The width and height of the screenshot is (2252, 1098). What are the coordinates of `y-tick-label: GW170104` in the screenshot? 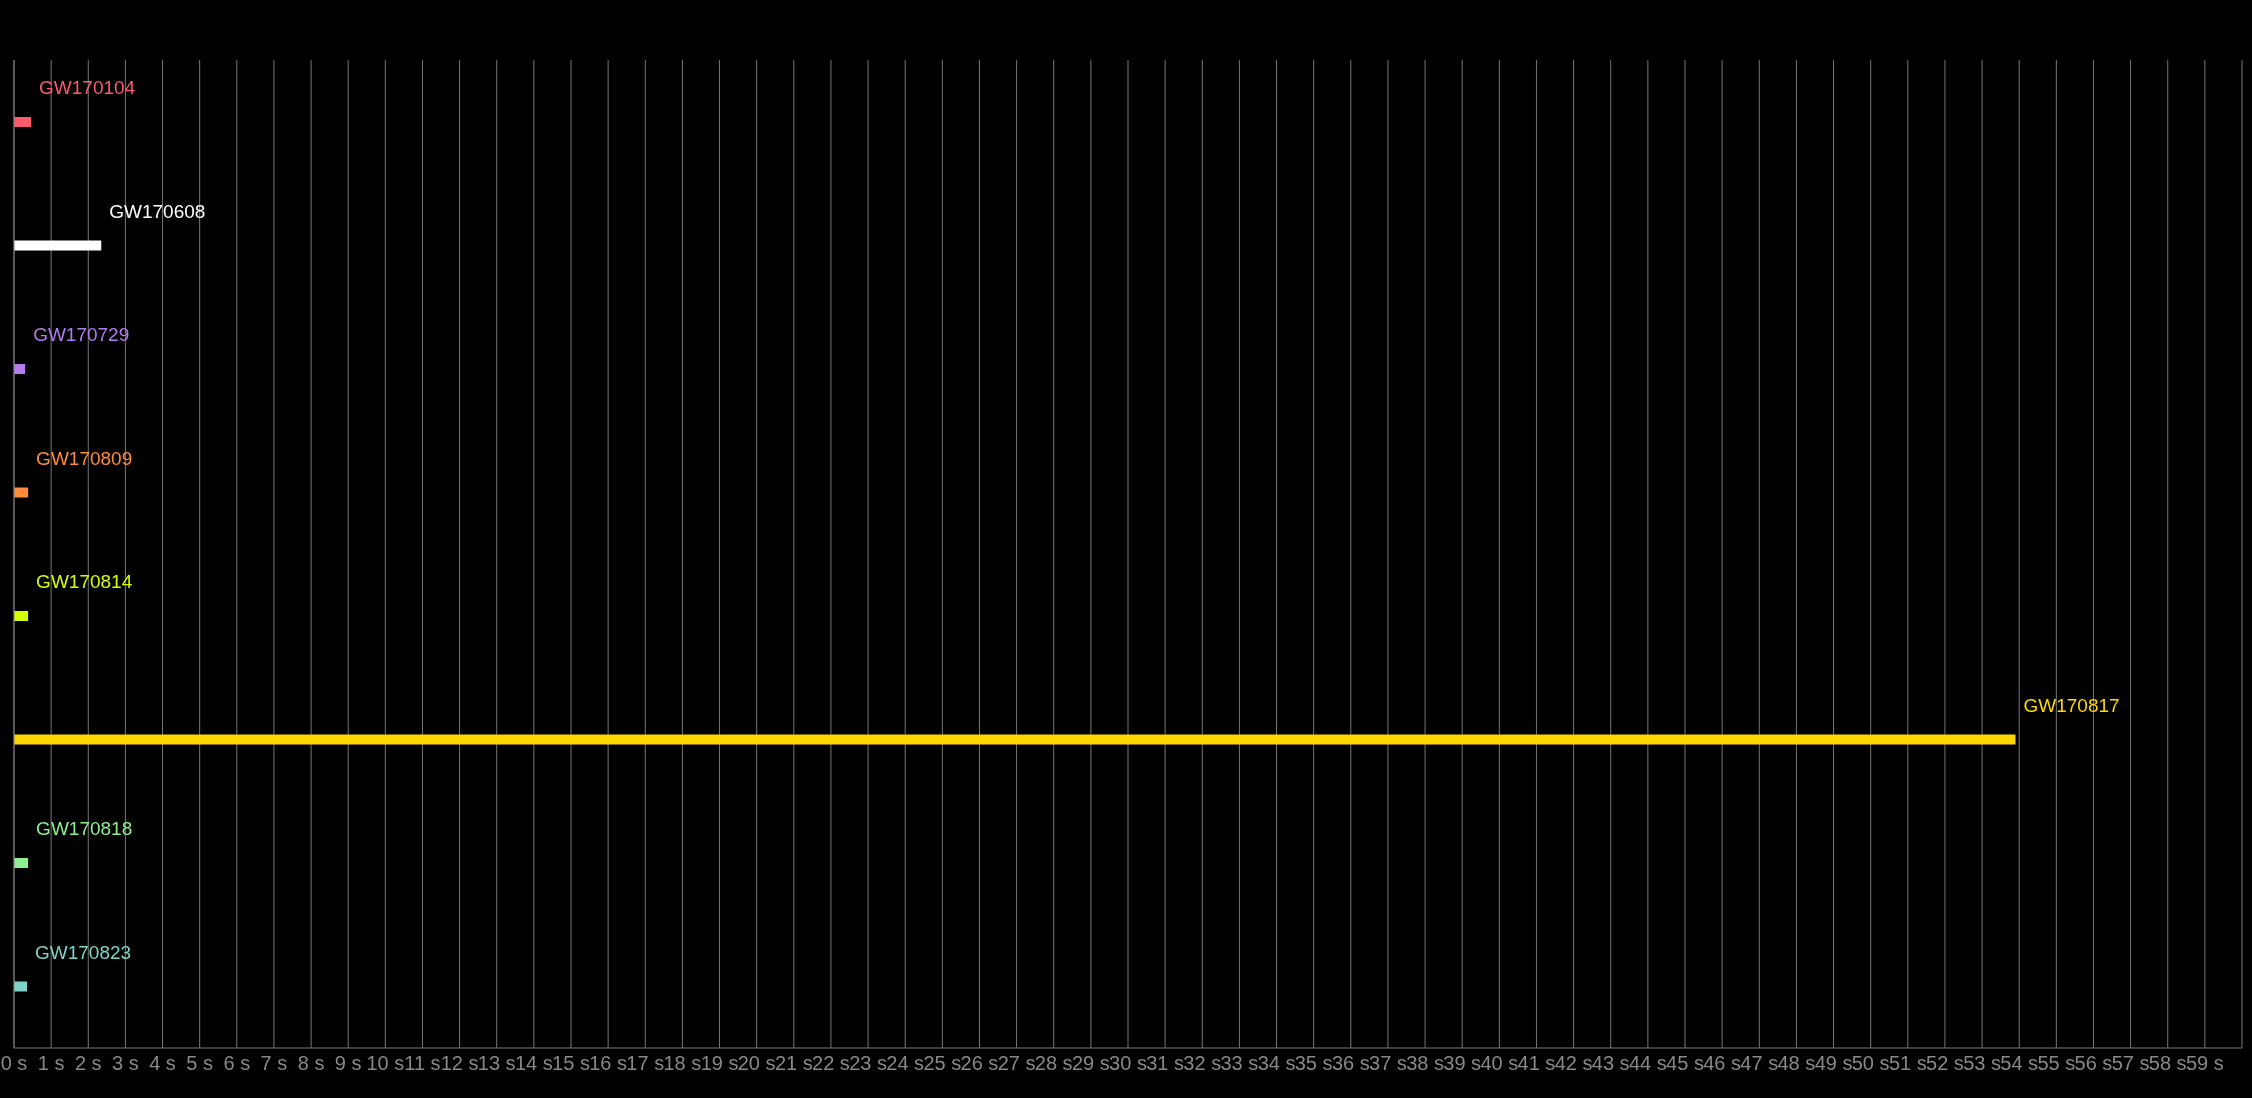 It's located at (87, 87).